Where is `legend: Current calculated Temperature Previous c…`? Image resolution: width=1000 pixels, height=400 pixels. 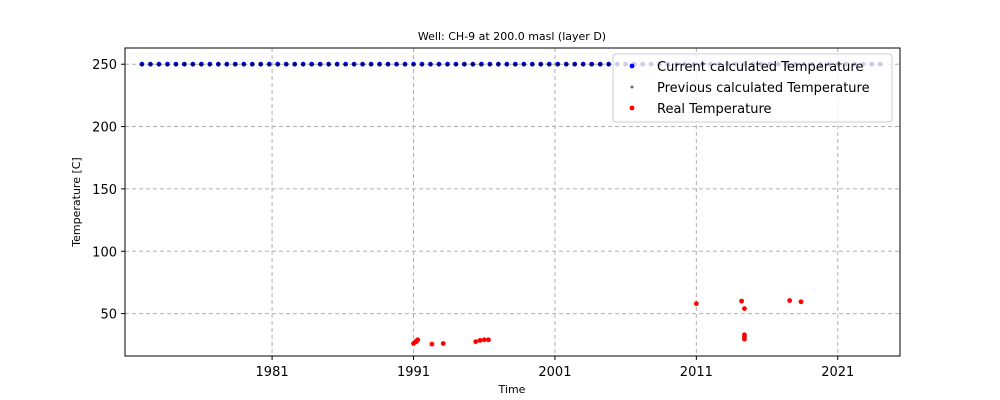 legend: Current calculated Temperature Previous c… is located at coordinates (752, 88).